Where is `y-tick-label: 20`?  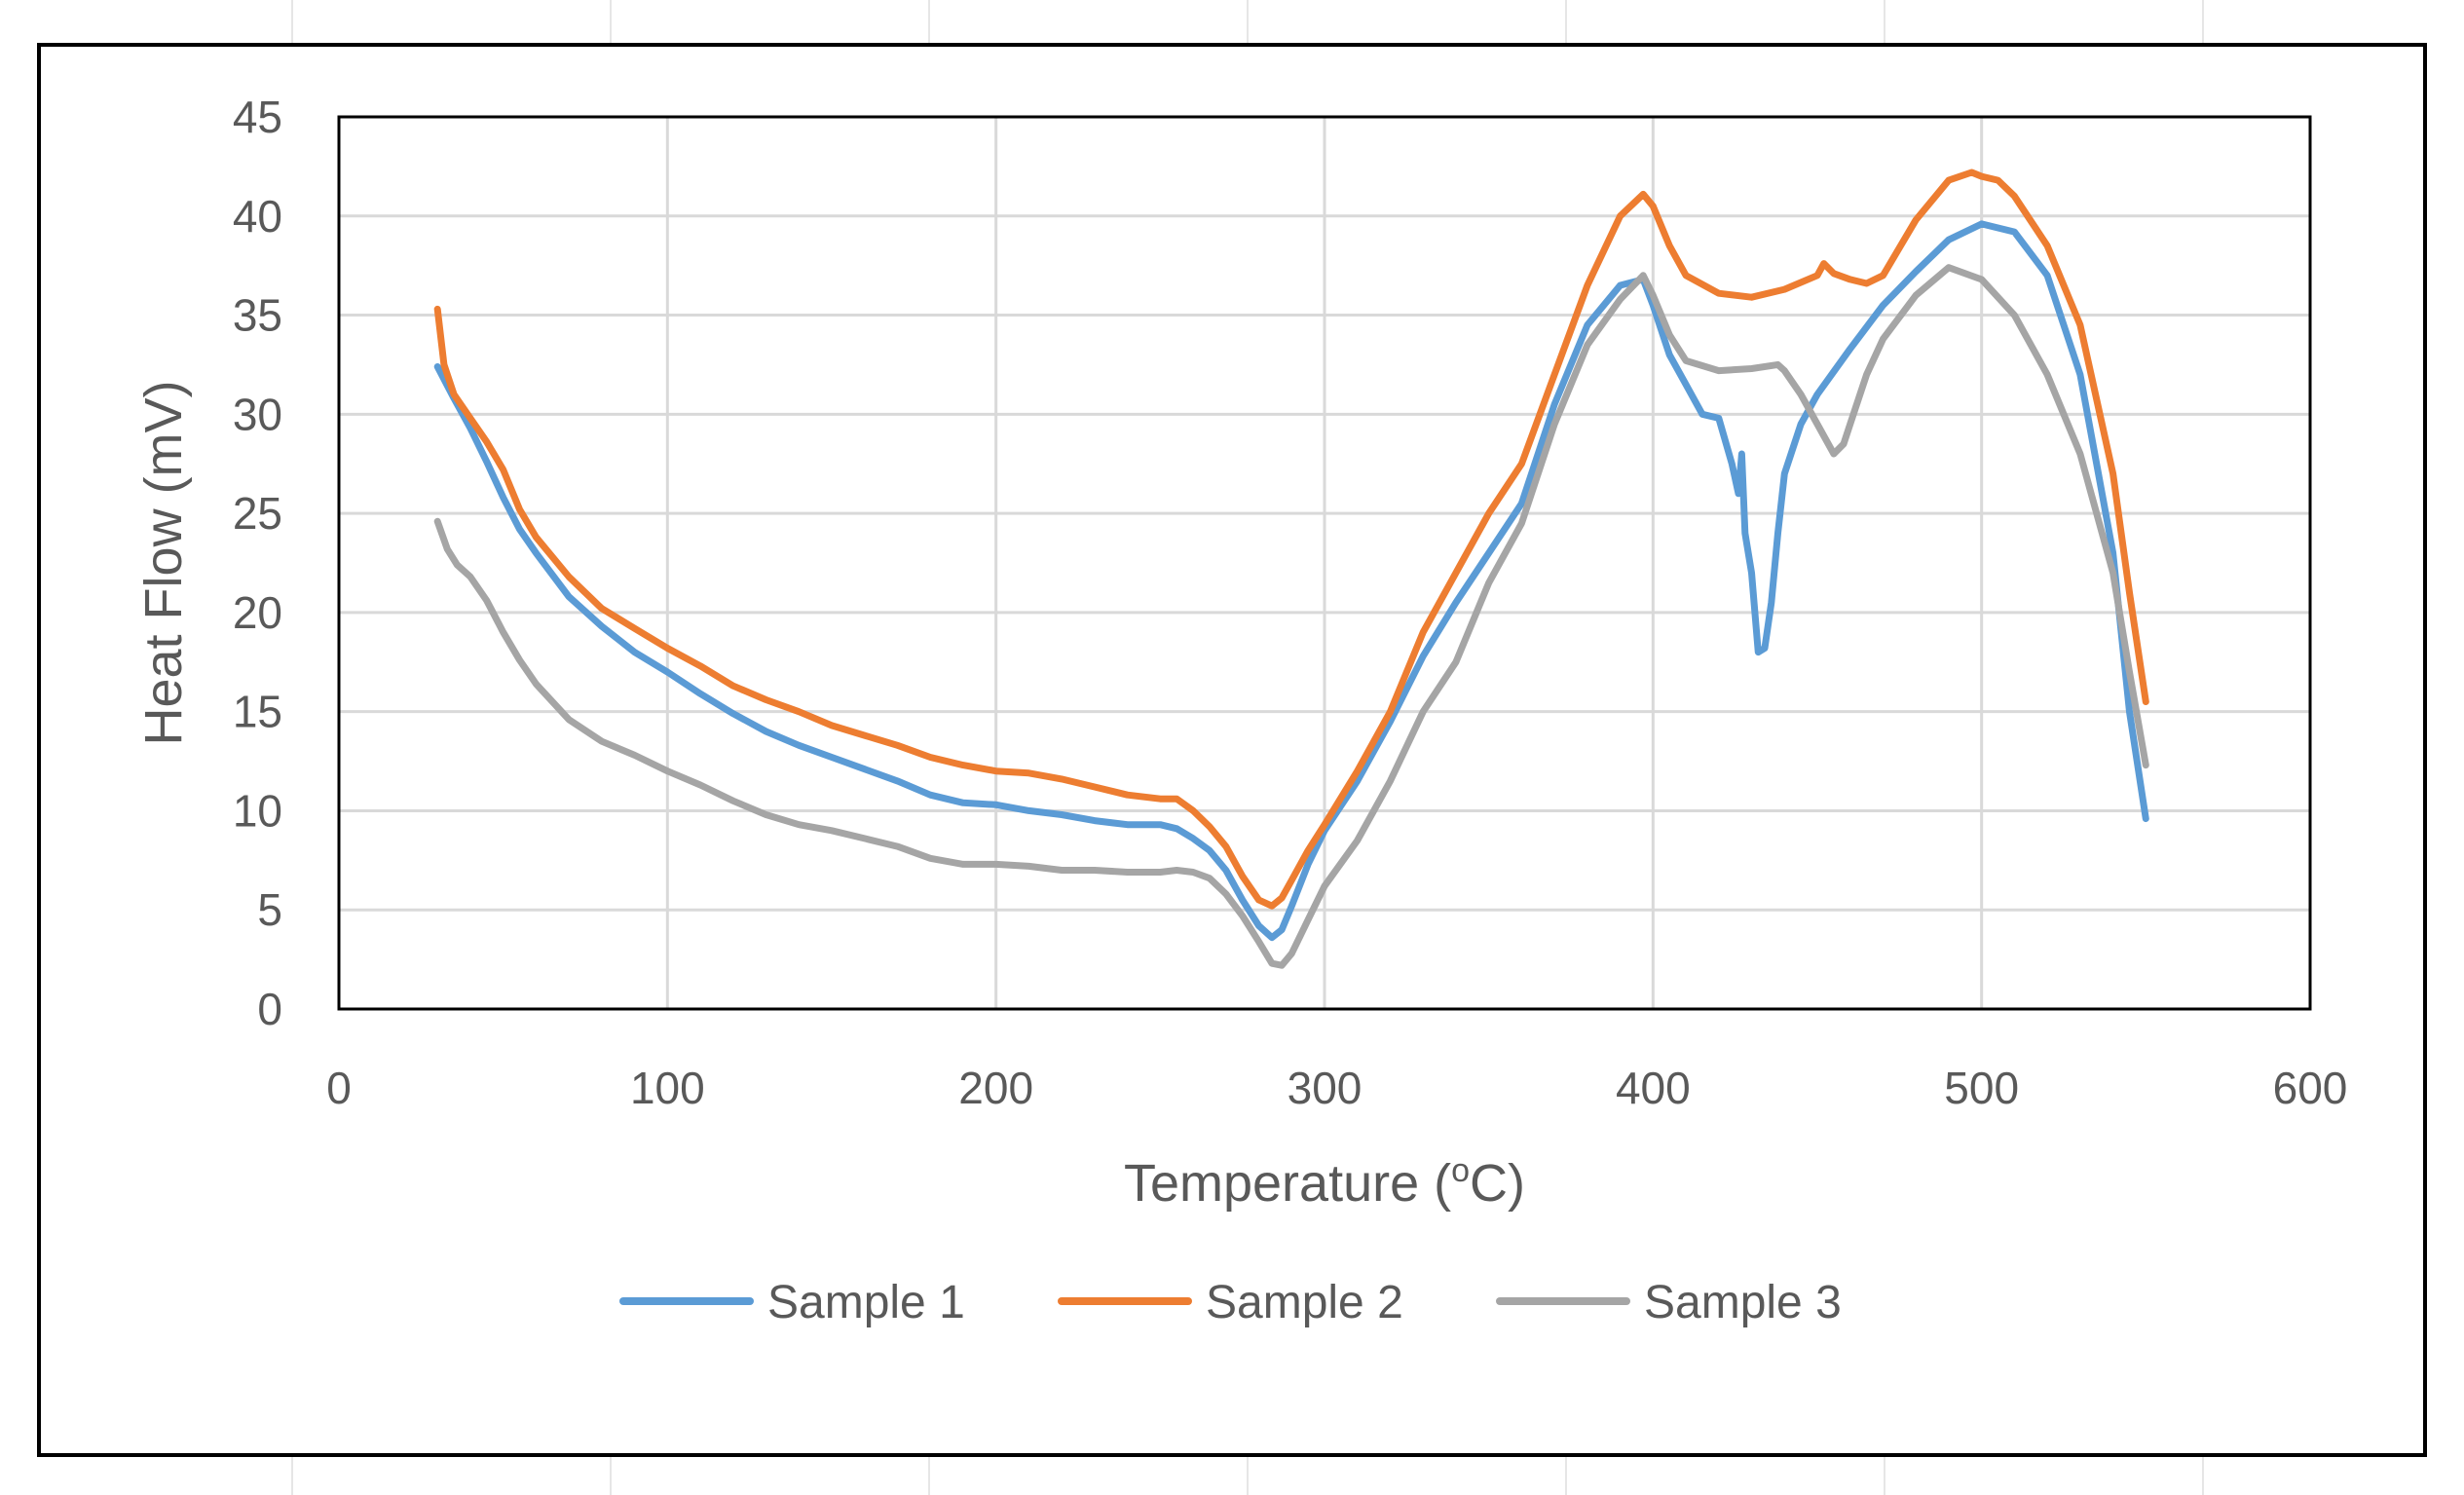 y-tick-label: 20 is located at coordinates (257, 612).